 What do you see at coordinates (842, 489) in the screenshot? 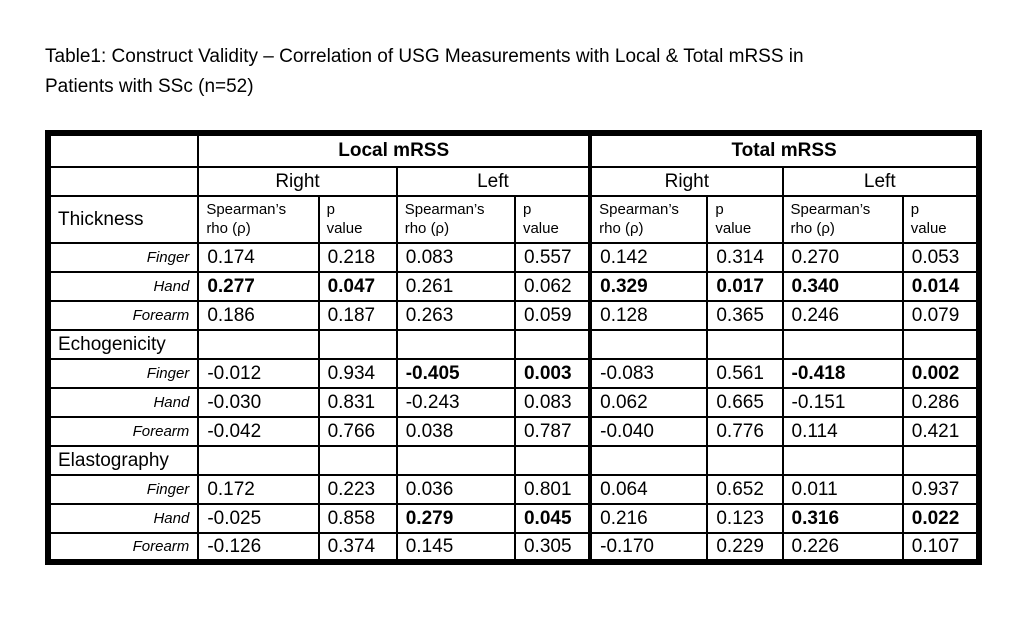
I see `table-cell: 0.011` at bounding box center [842, 489].